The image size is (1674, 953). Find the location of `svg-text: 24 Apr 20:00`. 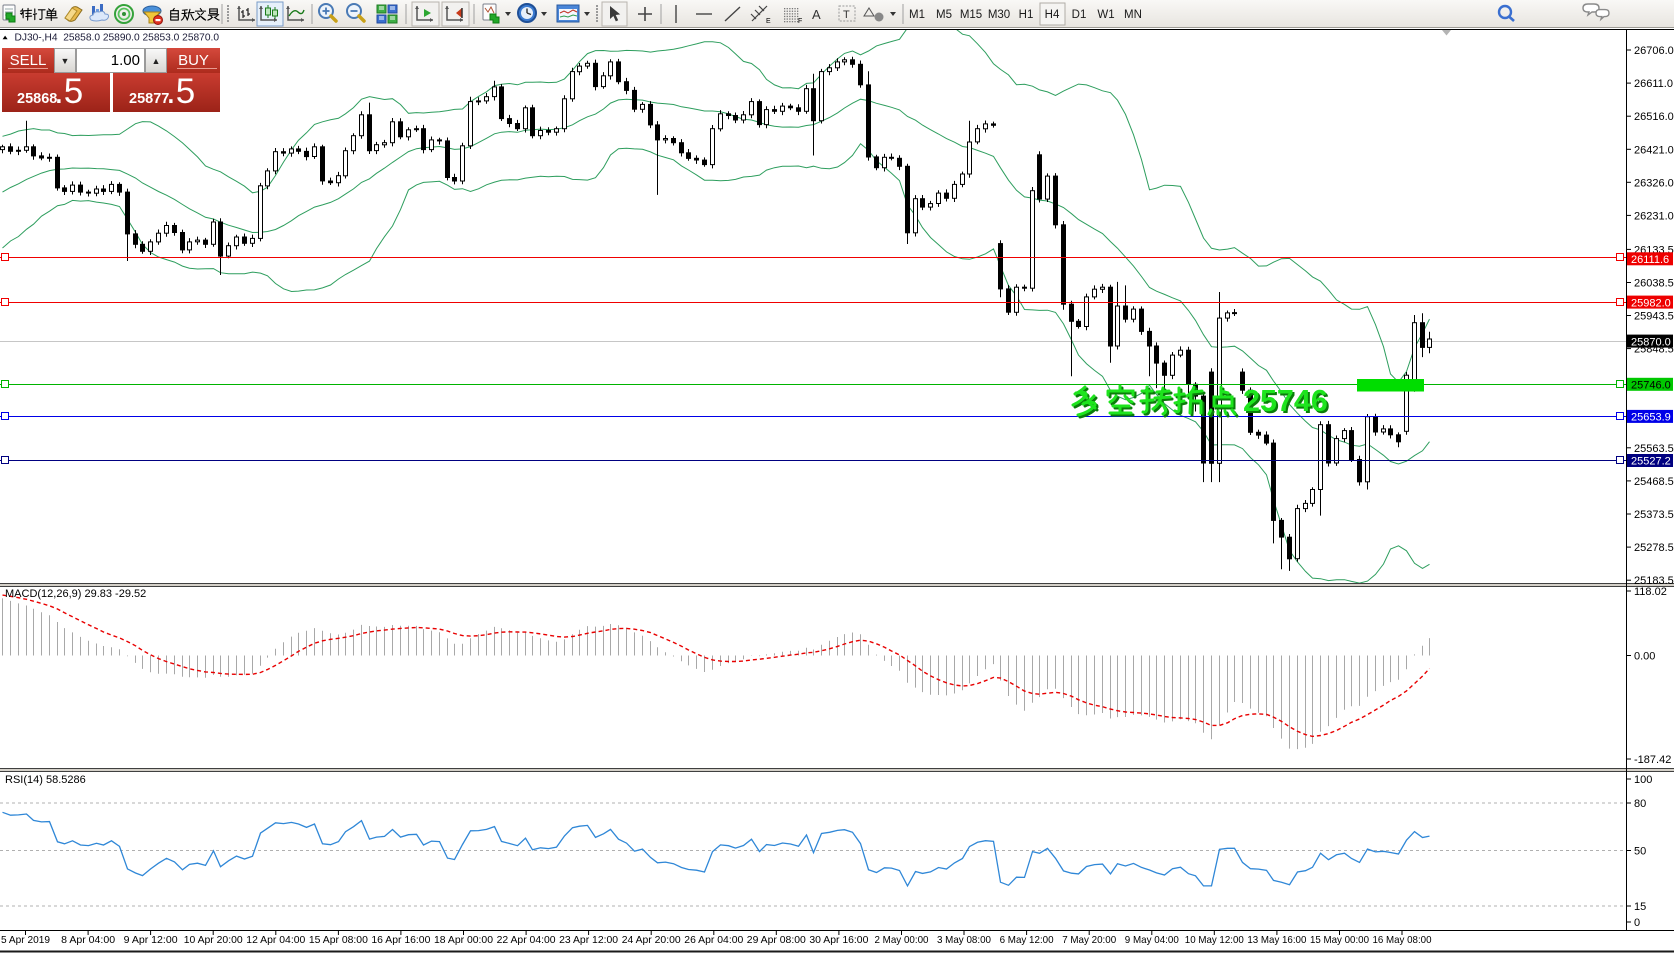

svg-text: 24 Apr 20:00 is located at coordinates (651, 940).